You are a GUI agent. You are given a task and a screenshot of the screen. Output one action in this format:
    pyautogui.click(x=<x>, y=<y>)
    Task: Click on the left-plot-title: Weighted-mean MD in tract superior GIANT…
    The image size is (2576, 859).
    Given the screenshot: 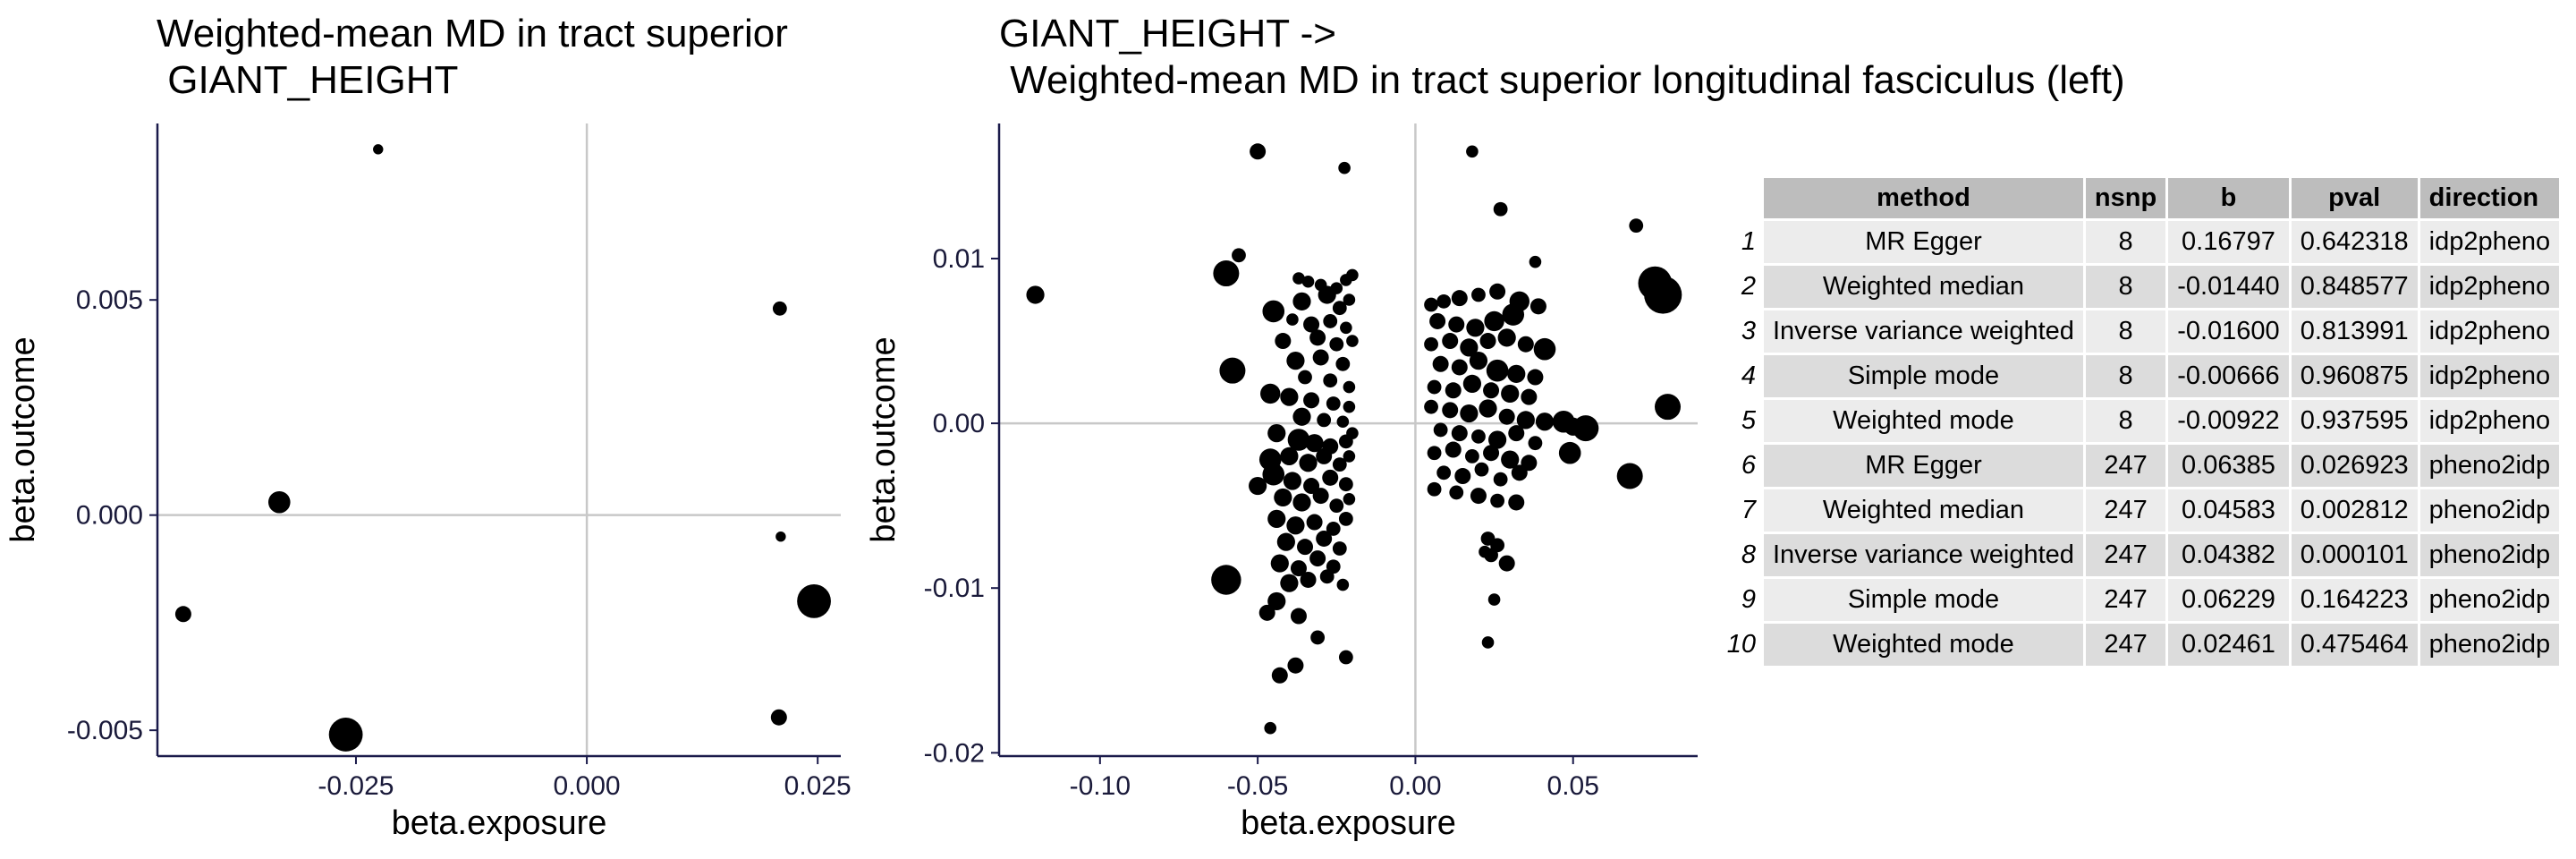 What is the action you would take?
    pyautogui.click(x=472, y=57)
    